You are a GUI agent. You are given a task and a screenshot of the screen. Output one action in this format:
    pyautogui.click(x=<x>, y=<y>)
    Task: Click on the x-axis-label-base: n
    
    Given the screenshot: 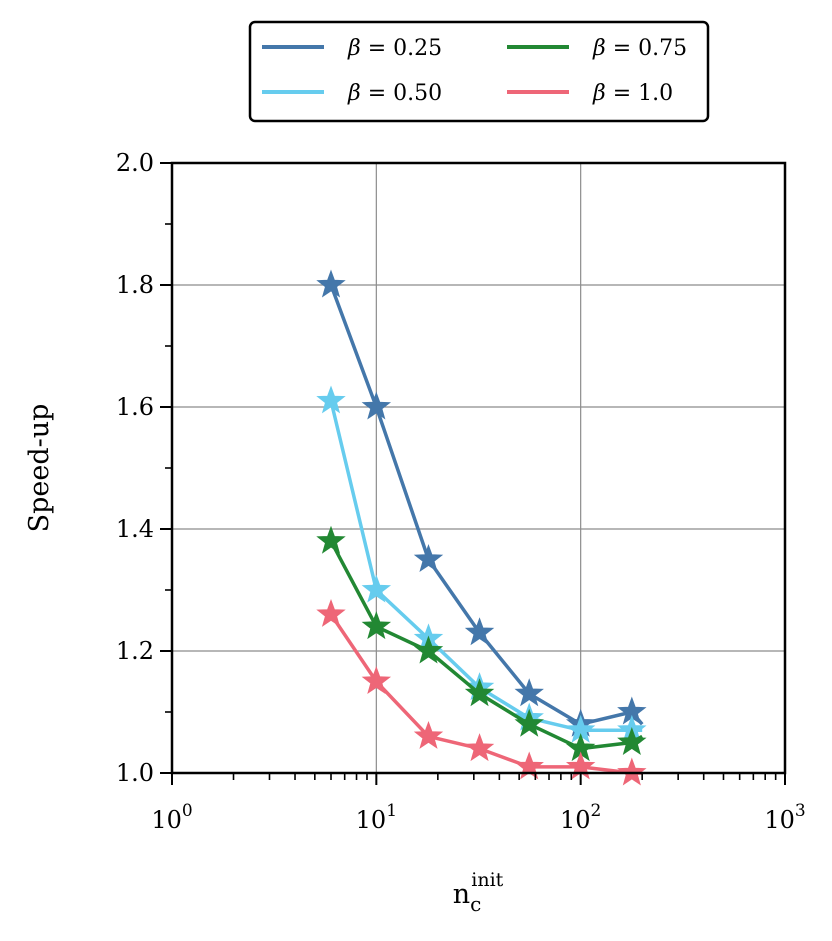 What is the action you would take?
    pyautogui.click(x=461, y=894)
    